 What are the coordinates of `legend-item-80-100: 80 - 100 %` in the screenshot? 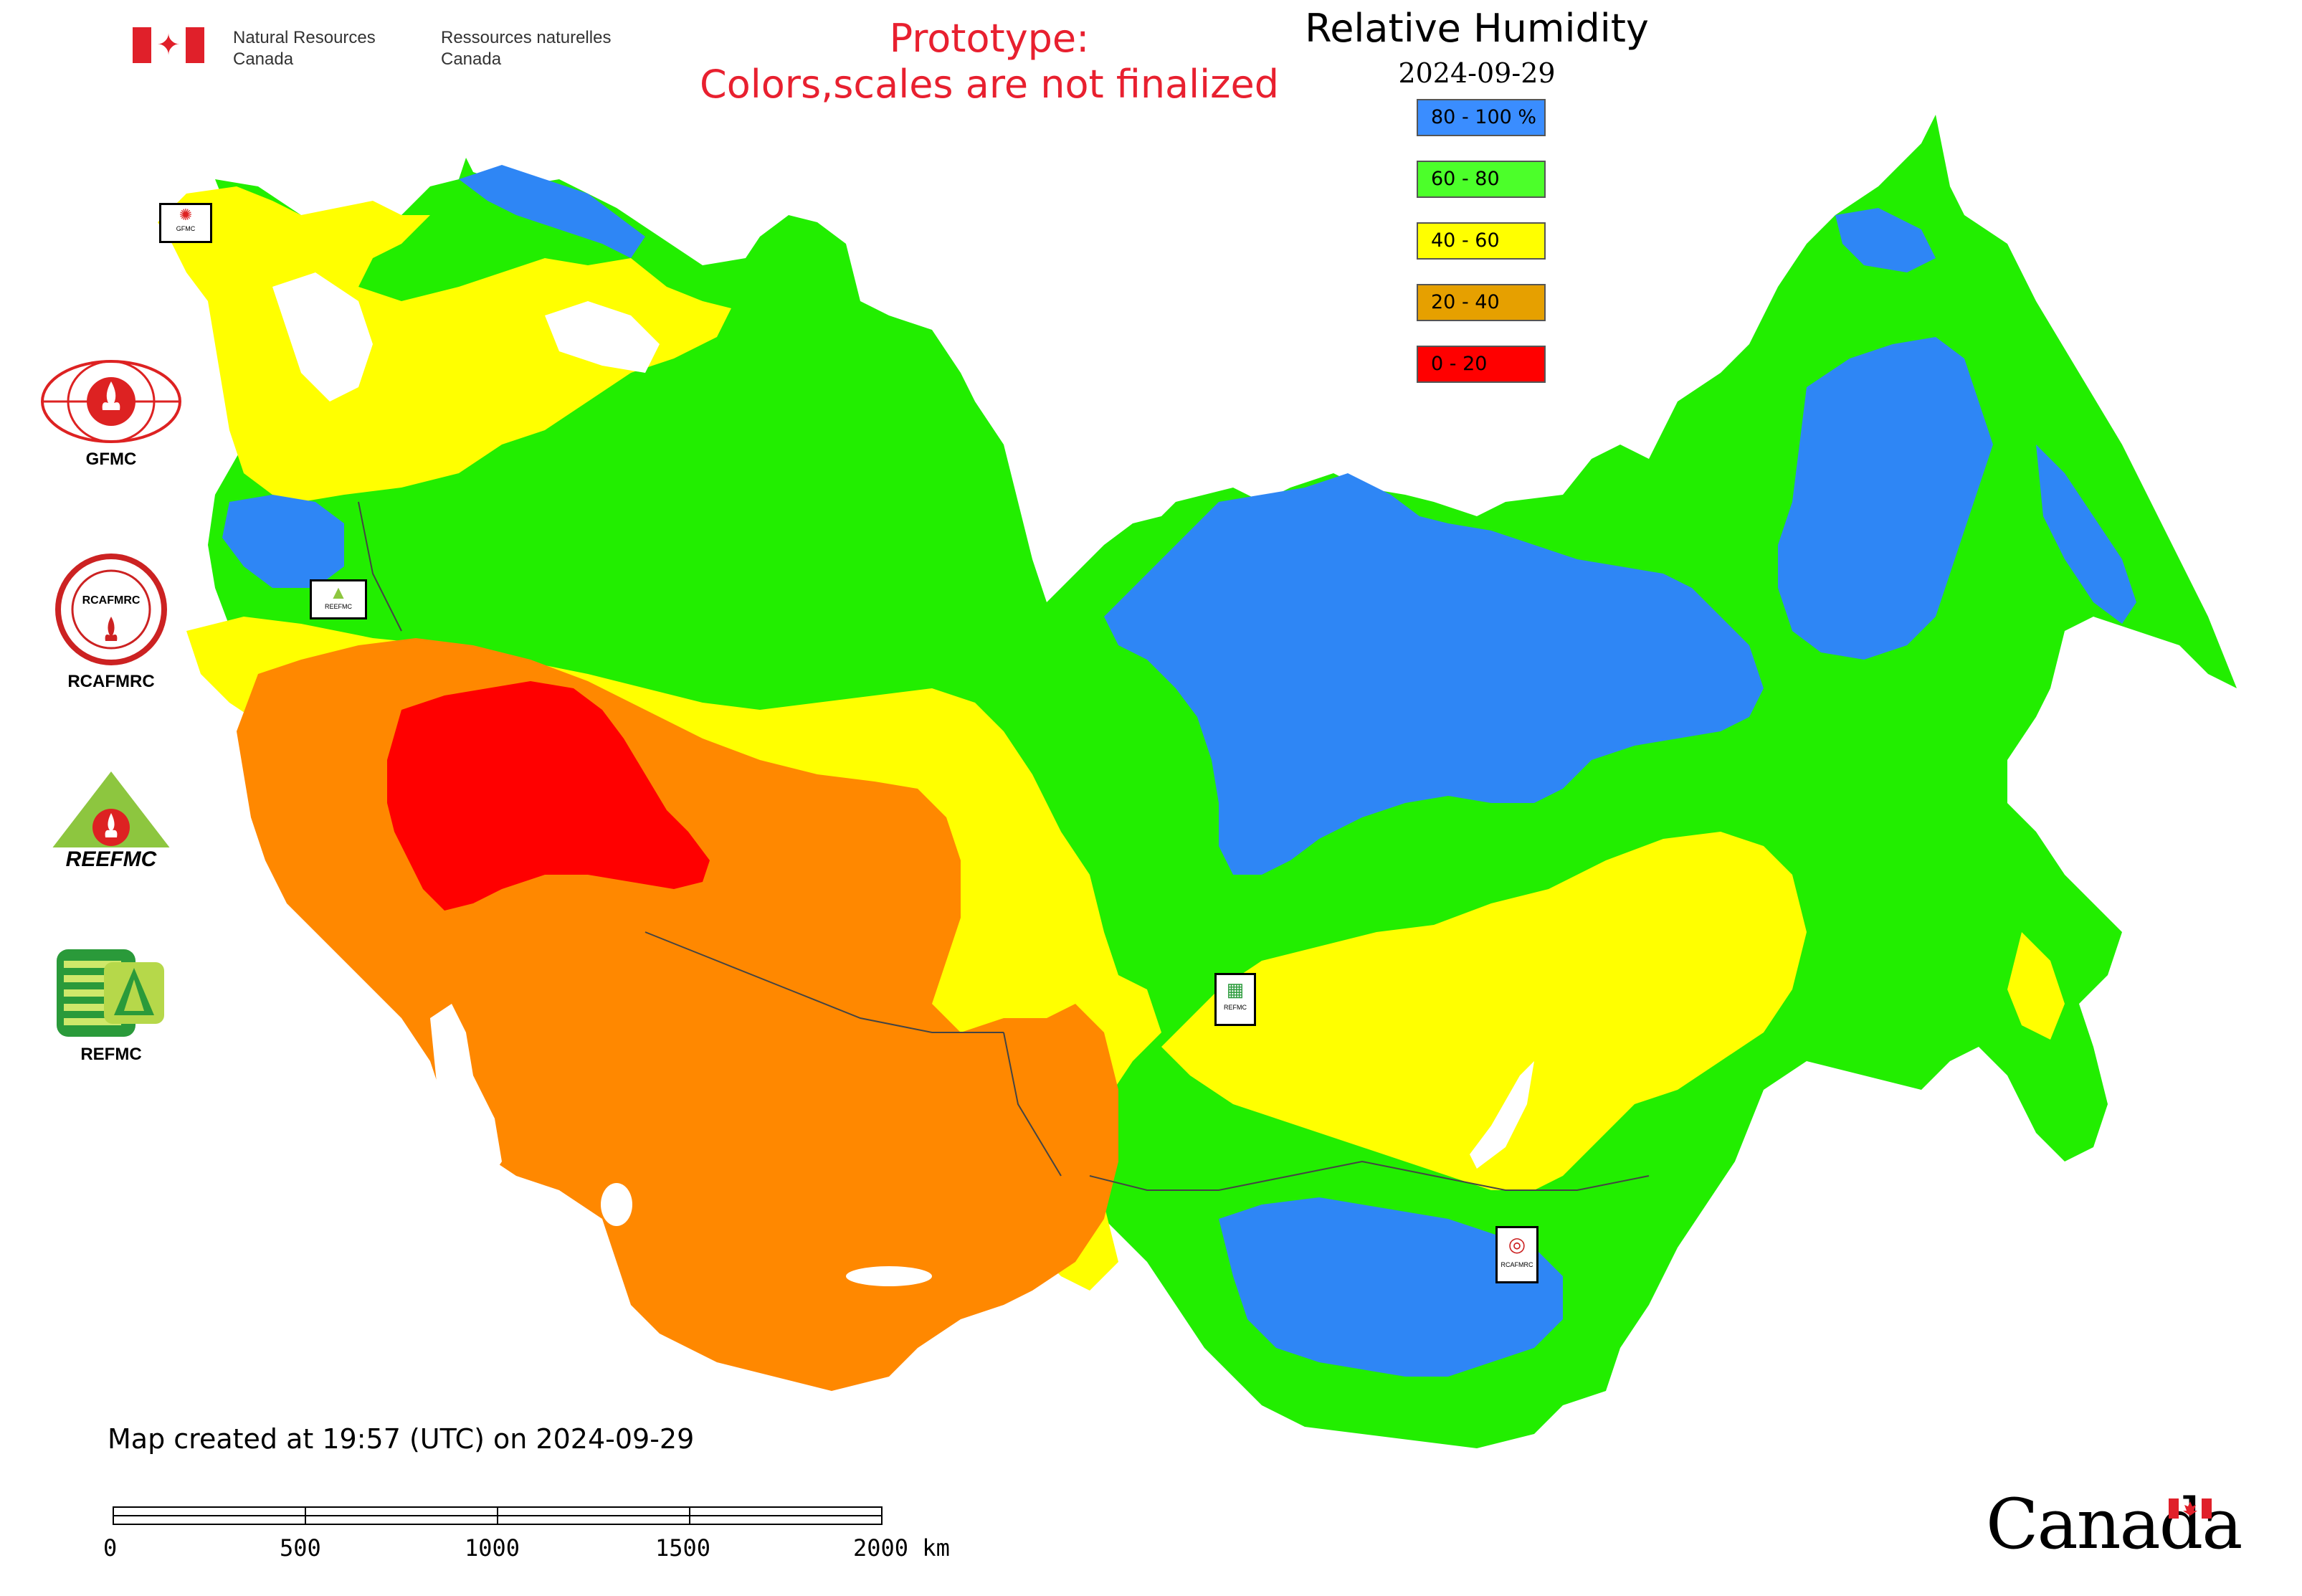 It's located at (1481, 117).